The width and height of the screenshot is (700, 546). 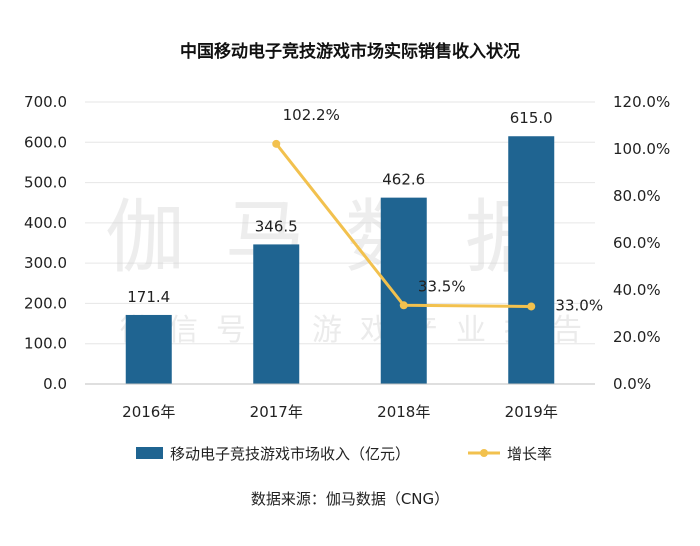 I want to click on x-tick-label: 2017年, so click(x=276, y=412).